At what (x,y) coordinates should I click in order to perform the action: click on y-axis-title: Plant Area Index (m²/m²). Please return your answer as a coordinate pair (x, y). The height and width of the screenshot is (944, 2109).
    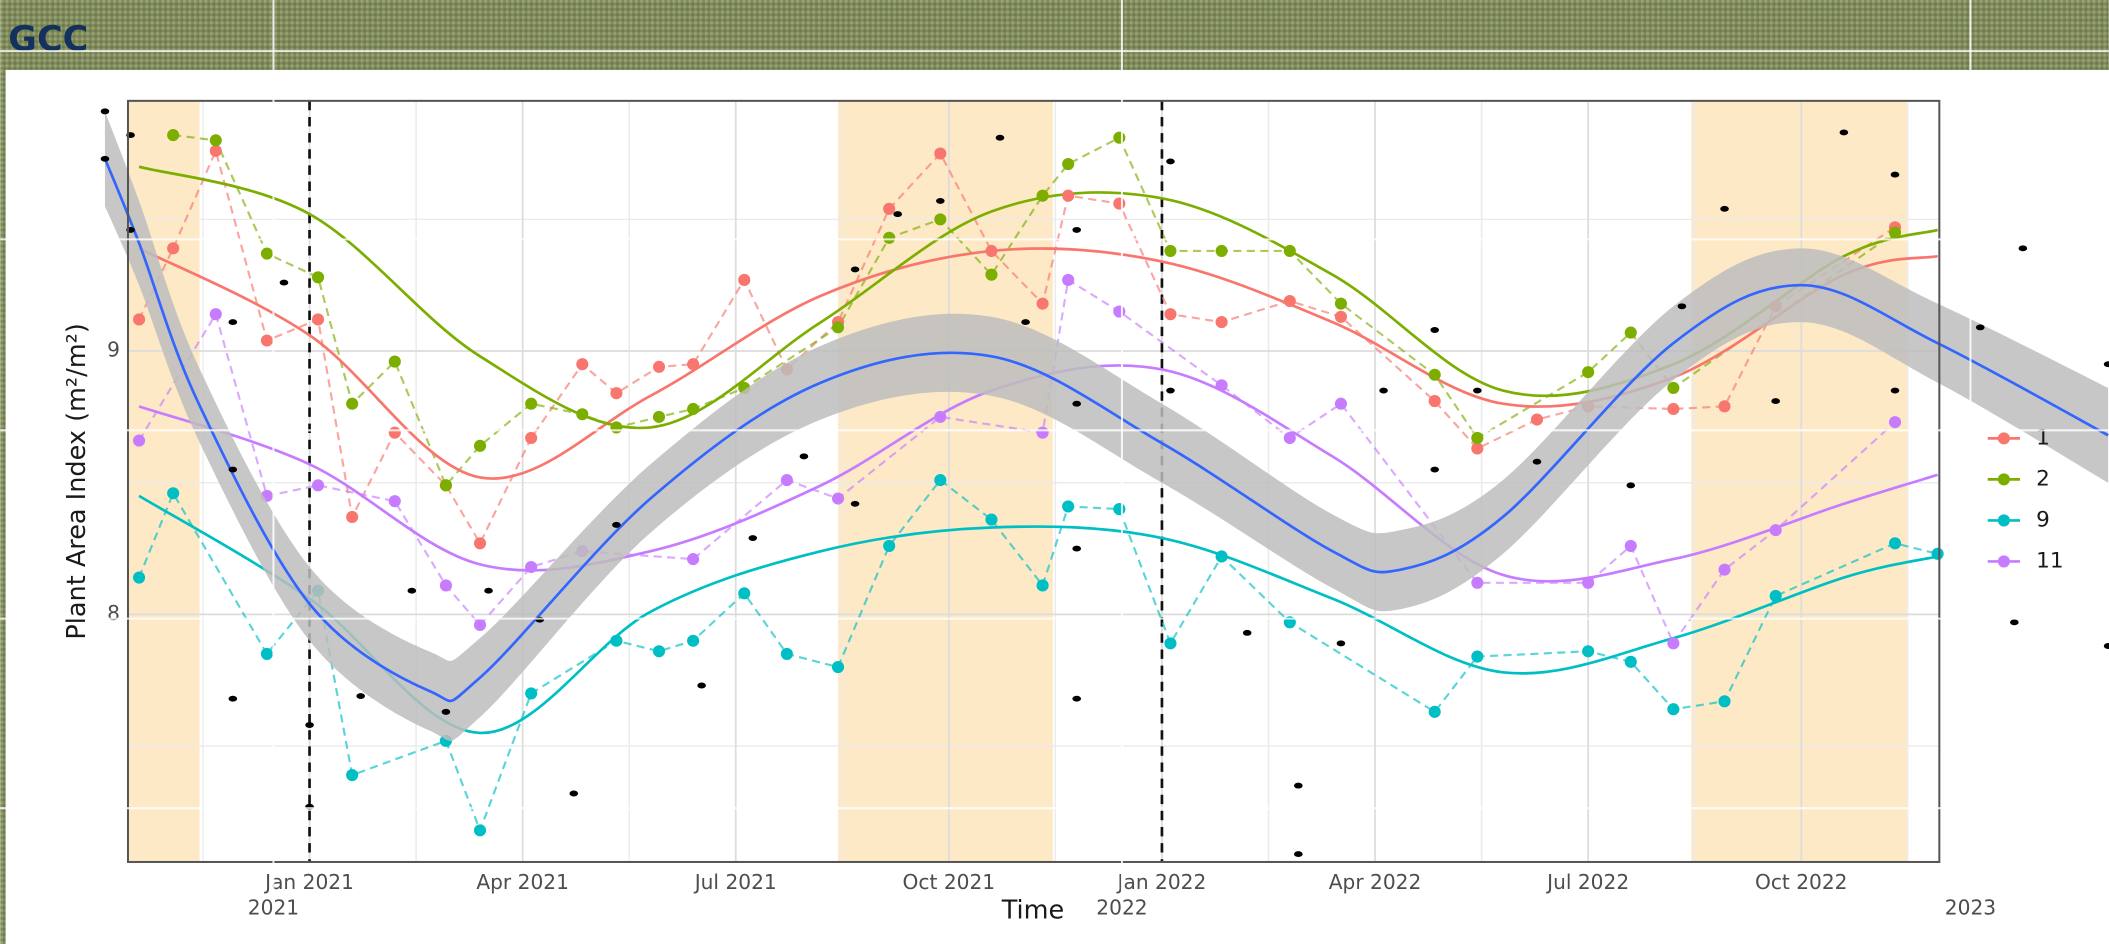
    Looking at the image, I should click on (77, 481).